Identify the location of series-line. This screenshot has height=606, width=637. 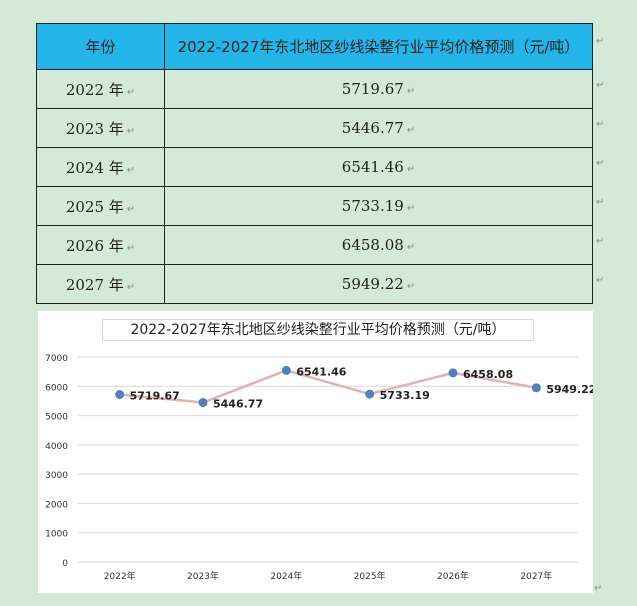
(328, 386).